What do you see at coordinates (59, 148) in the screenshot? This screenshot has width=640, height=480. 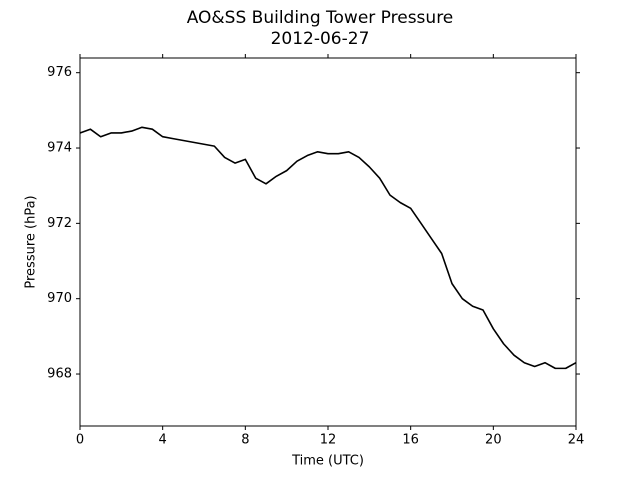 I see `y-tick-label: 974` at bounding box center [59, 148].